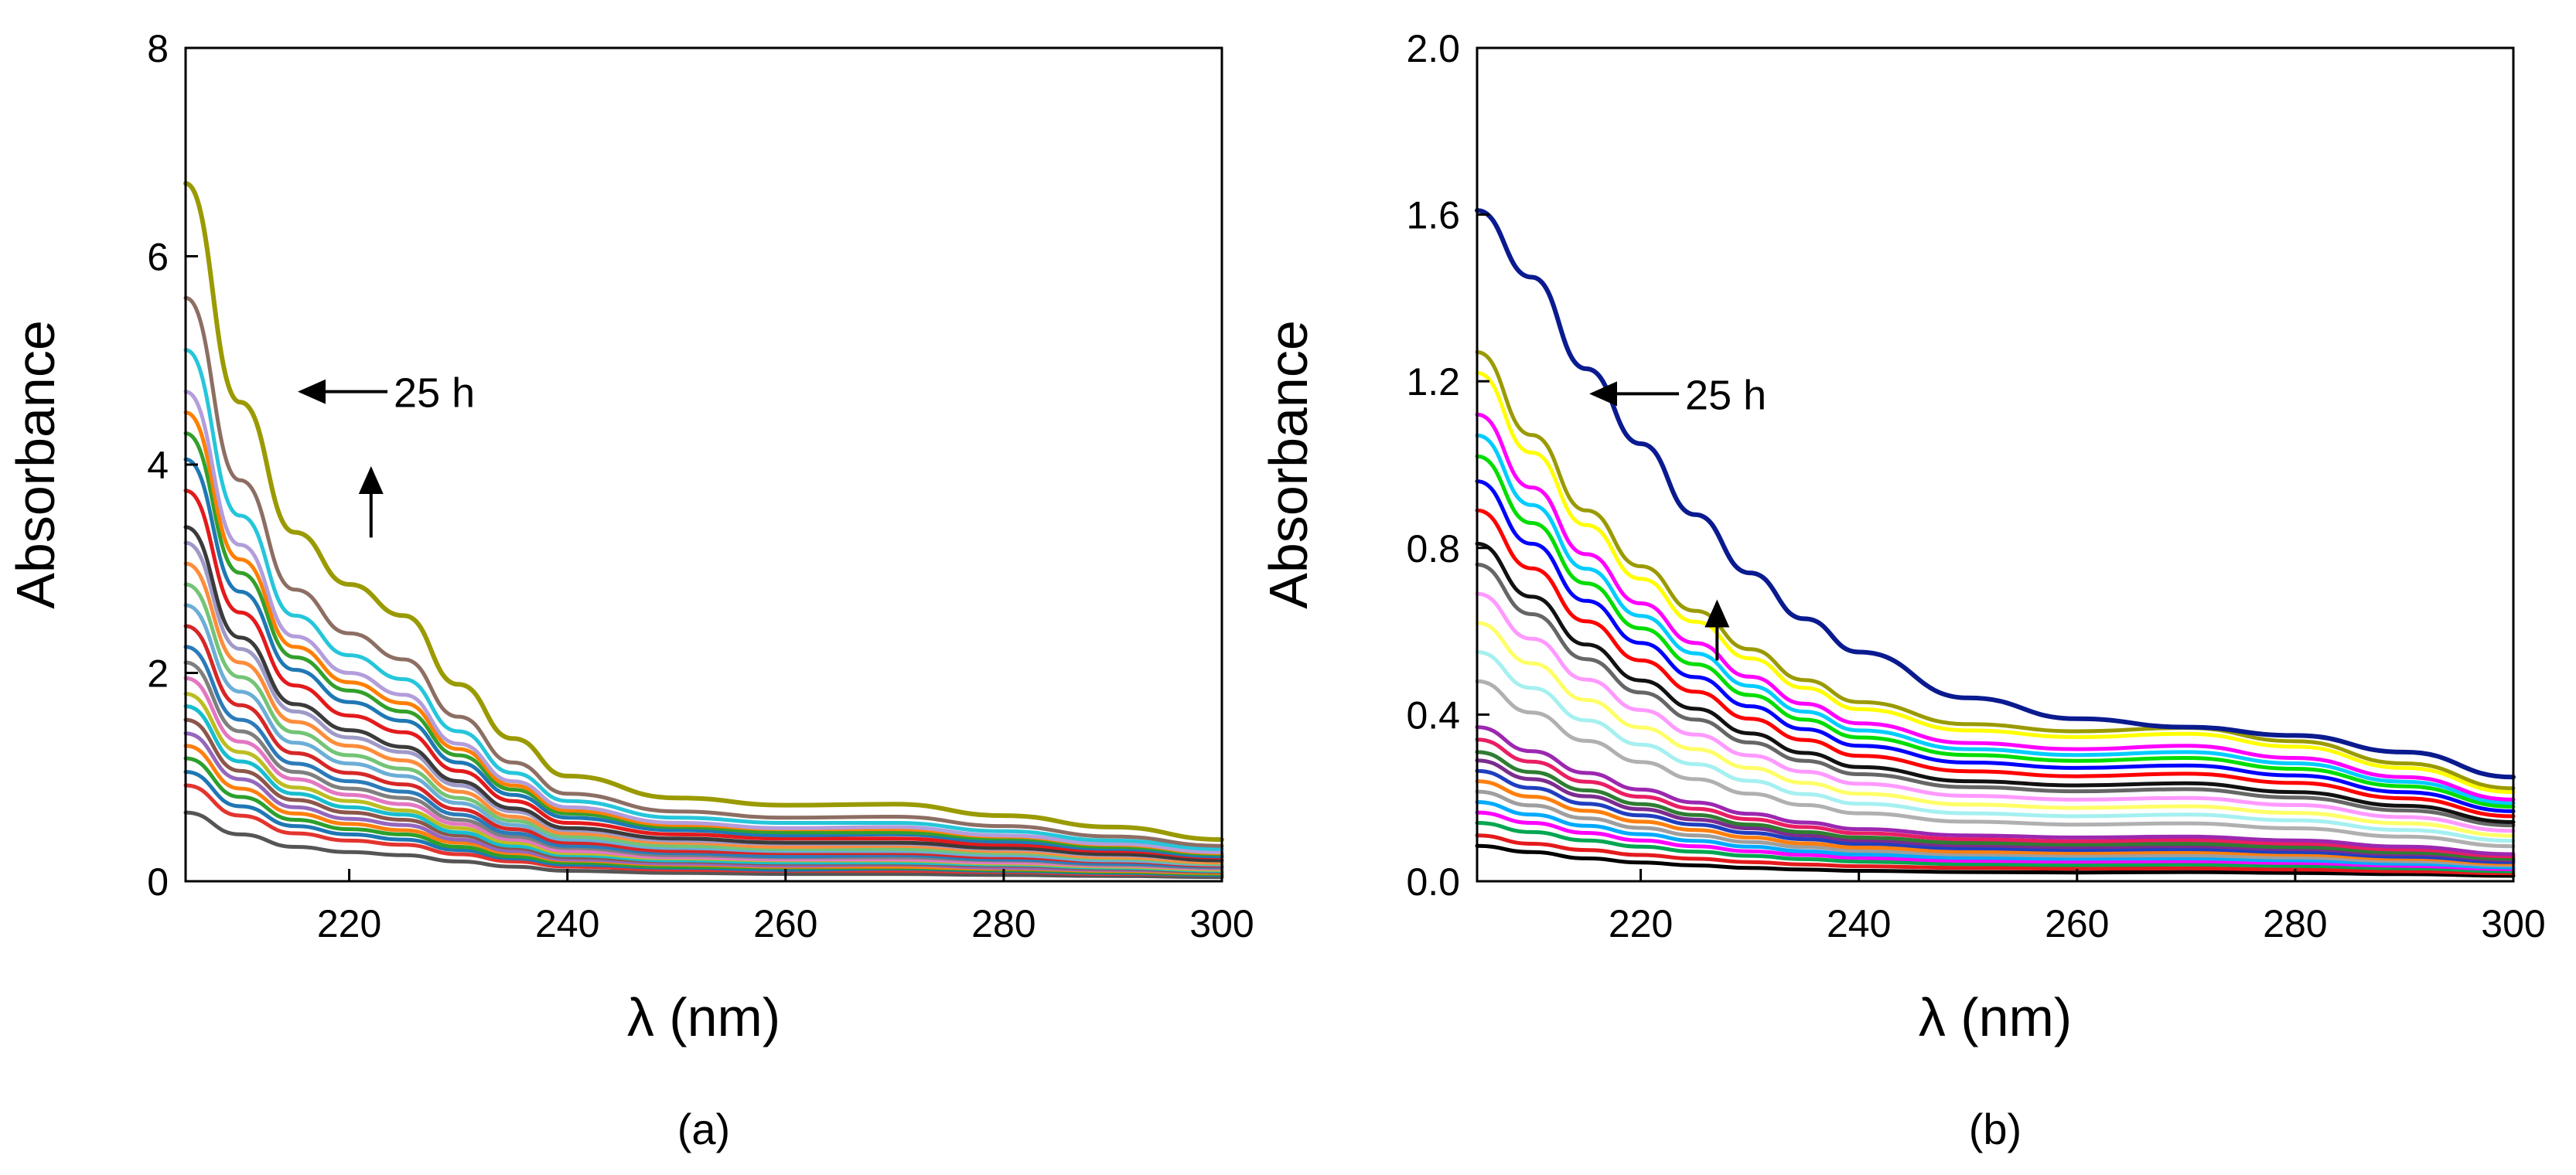  What do you see at coordinates (158, 674) in the screenshot?
I see `y-tick-label-a-2: 2` at bounding box center [158, 674].